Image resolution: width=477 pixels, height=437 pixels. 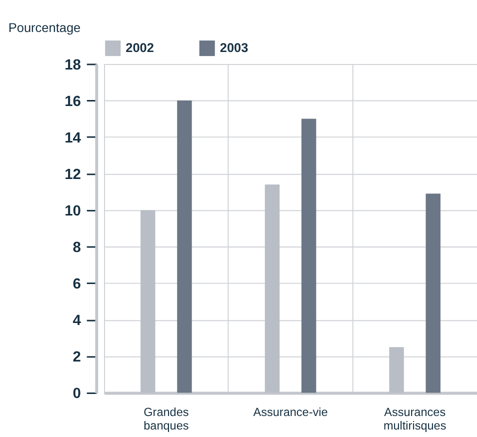 I want to click on y-tick-label: 2, so click(x=76, y=358).